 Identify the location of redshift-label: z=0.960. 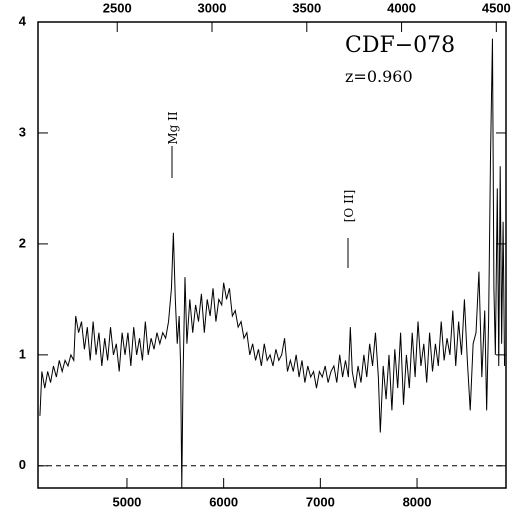
(379, 76).